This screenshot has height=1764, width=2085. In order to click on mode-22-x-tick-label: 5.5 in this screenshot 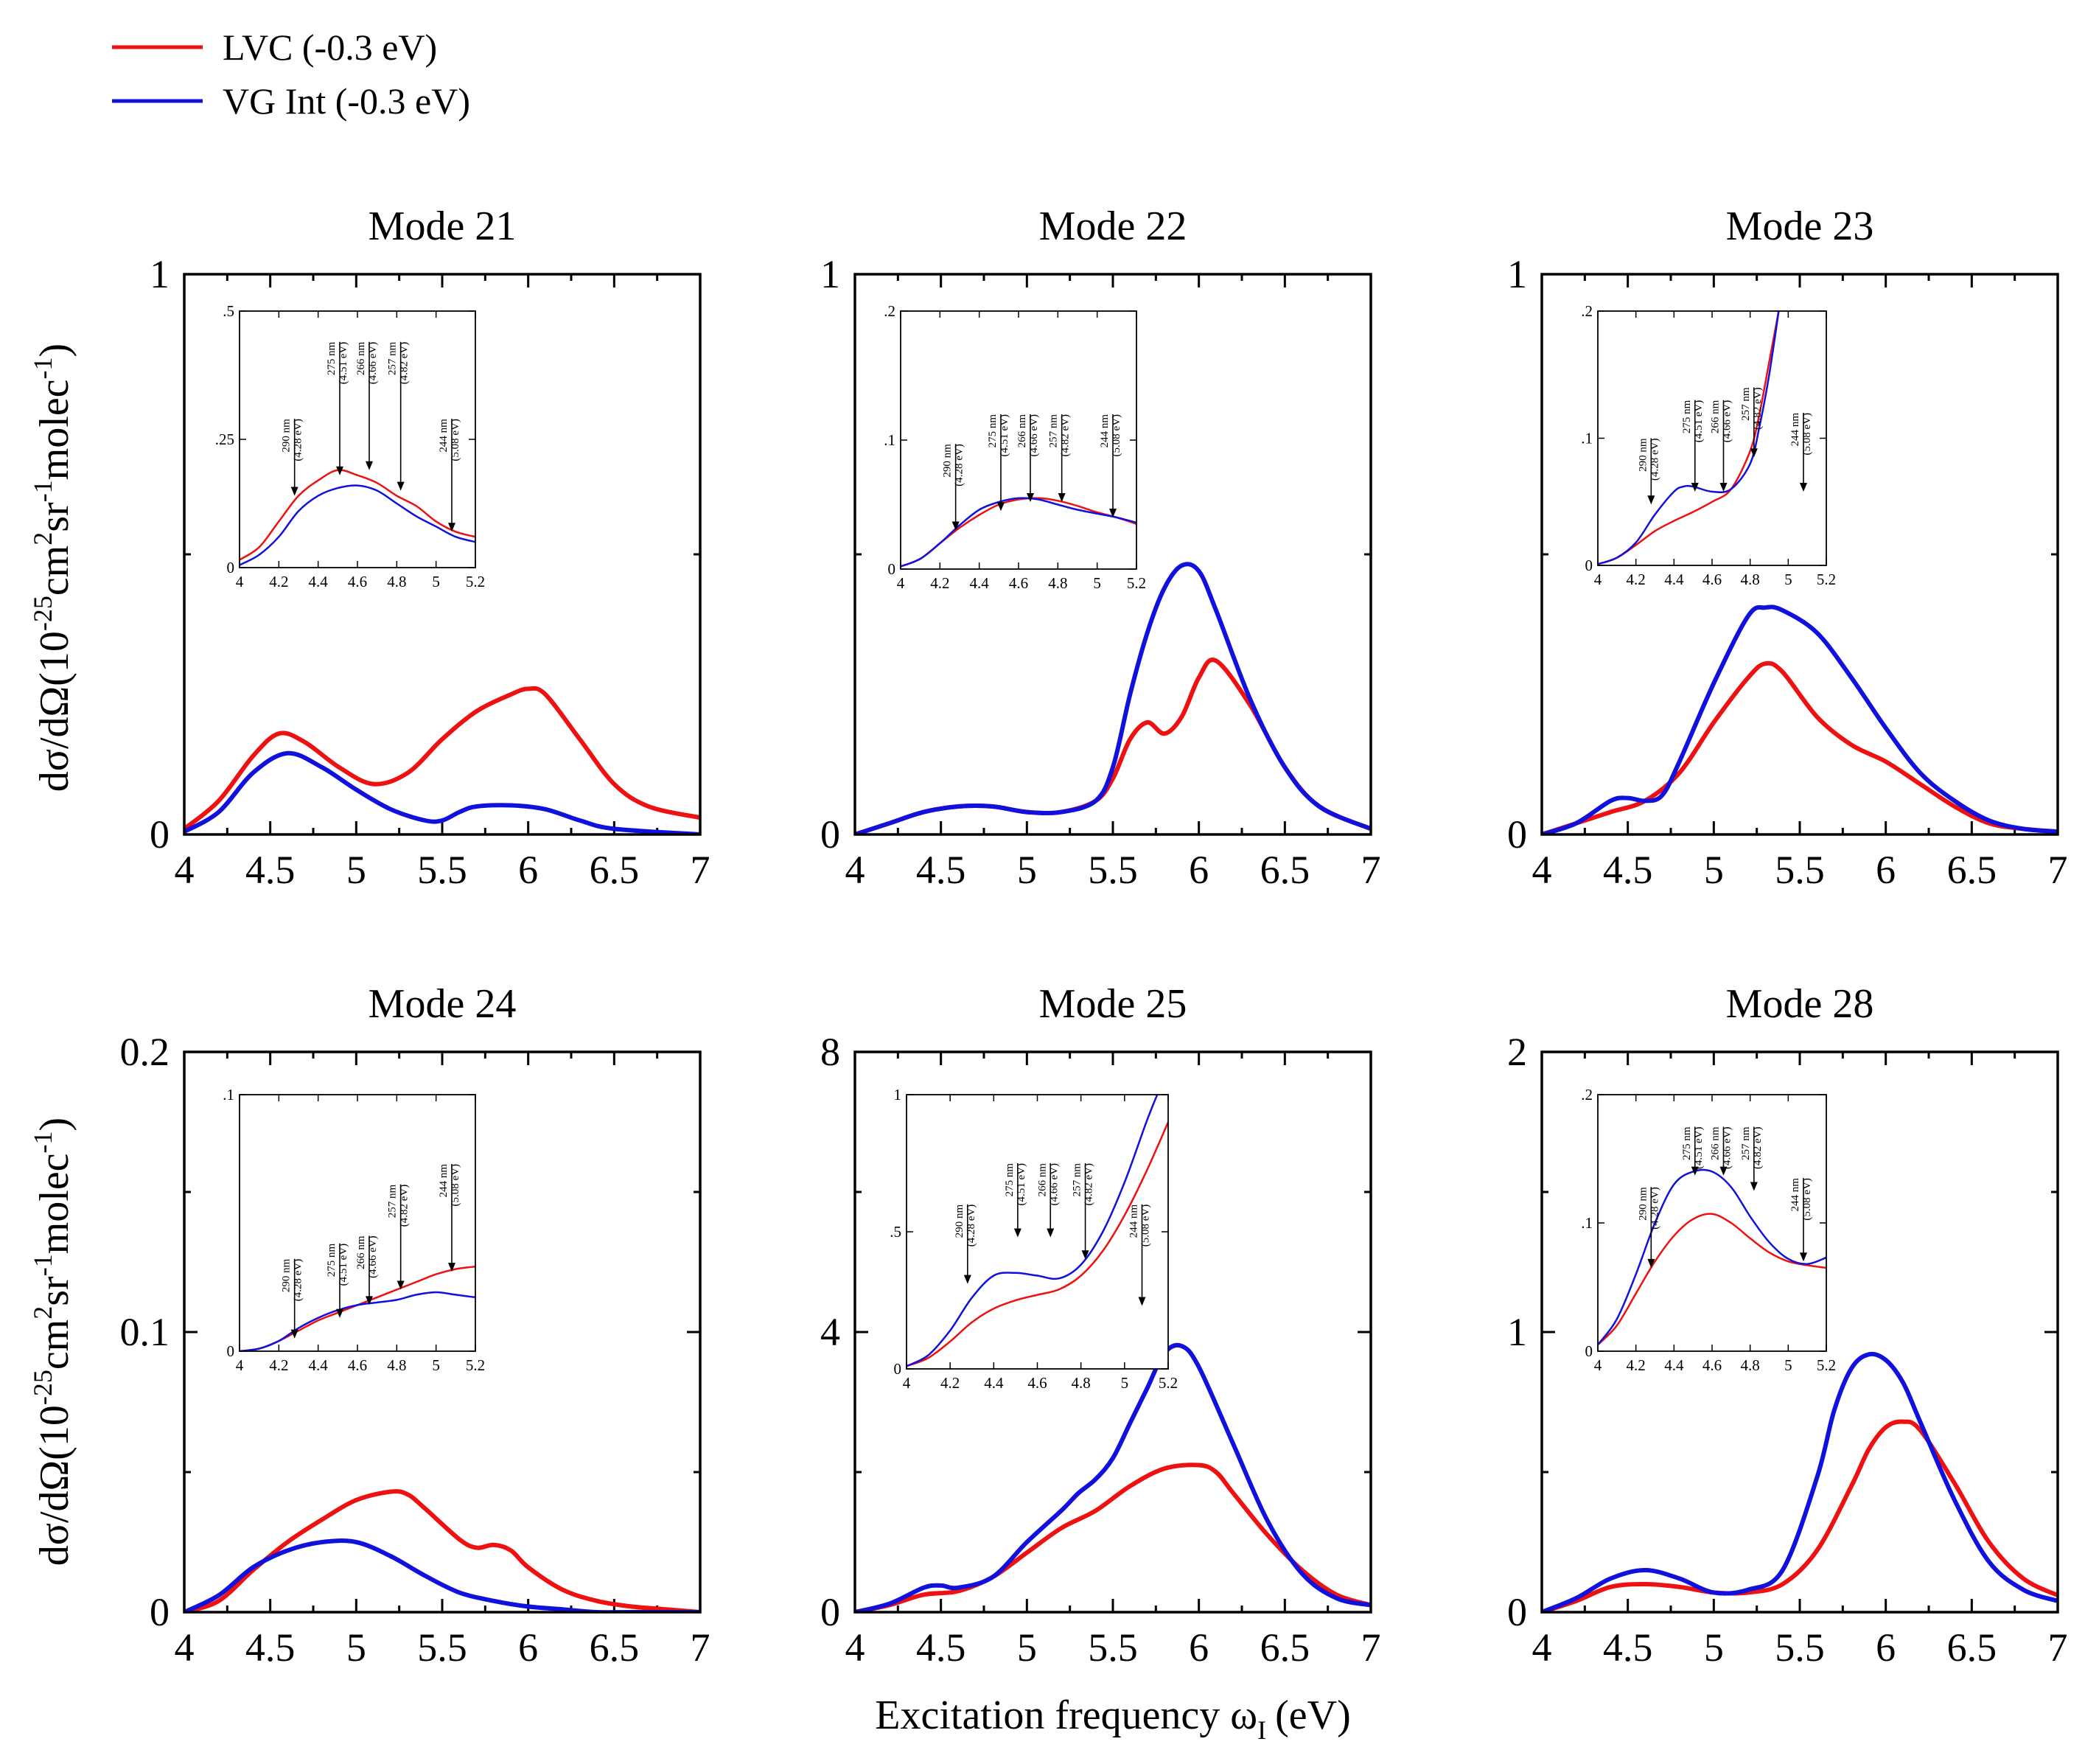, I will do `click(1113, 870)`.